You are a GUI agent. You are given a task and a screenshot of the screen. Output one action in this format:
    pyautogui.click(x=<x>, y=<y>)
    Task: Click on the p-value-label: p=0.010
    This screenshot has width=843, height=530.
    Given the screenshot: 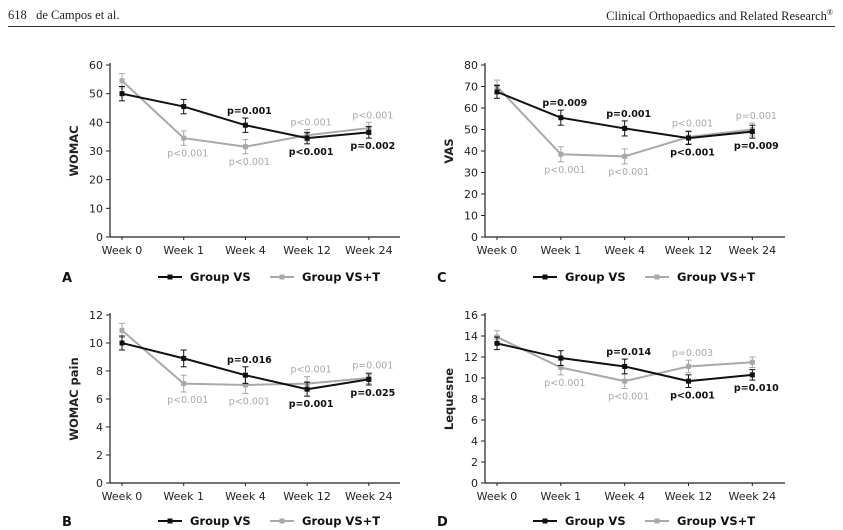 What is the action you would take?
    pyautogui.click(x=756, y=388)
    